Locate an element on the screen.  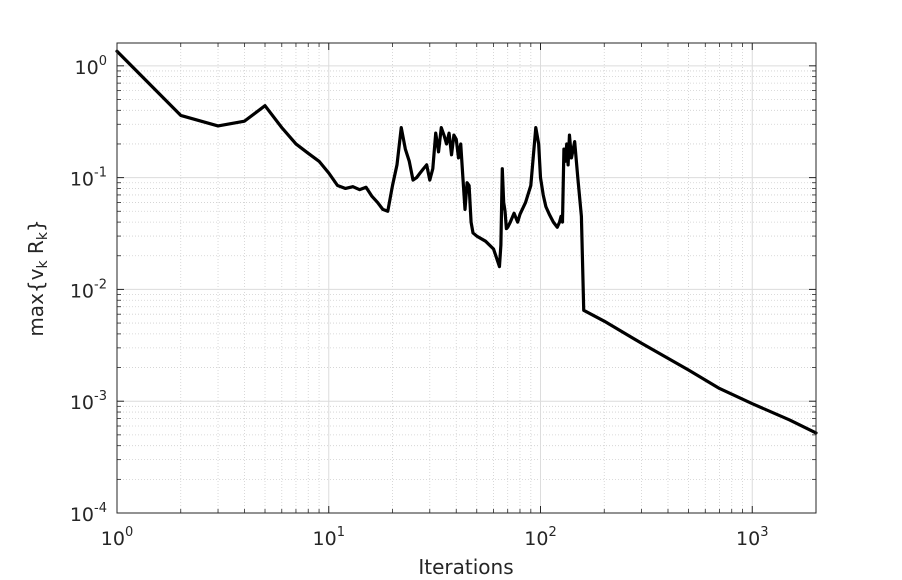
x-tick-label: 10³ is located at coordinates (752, 537).